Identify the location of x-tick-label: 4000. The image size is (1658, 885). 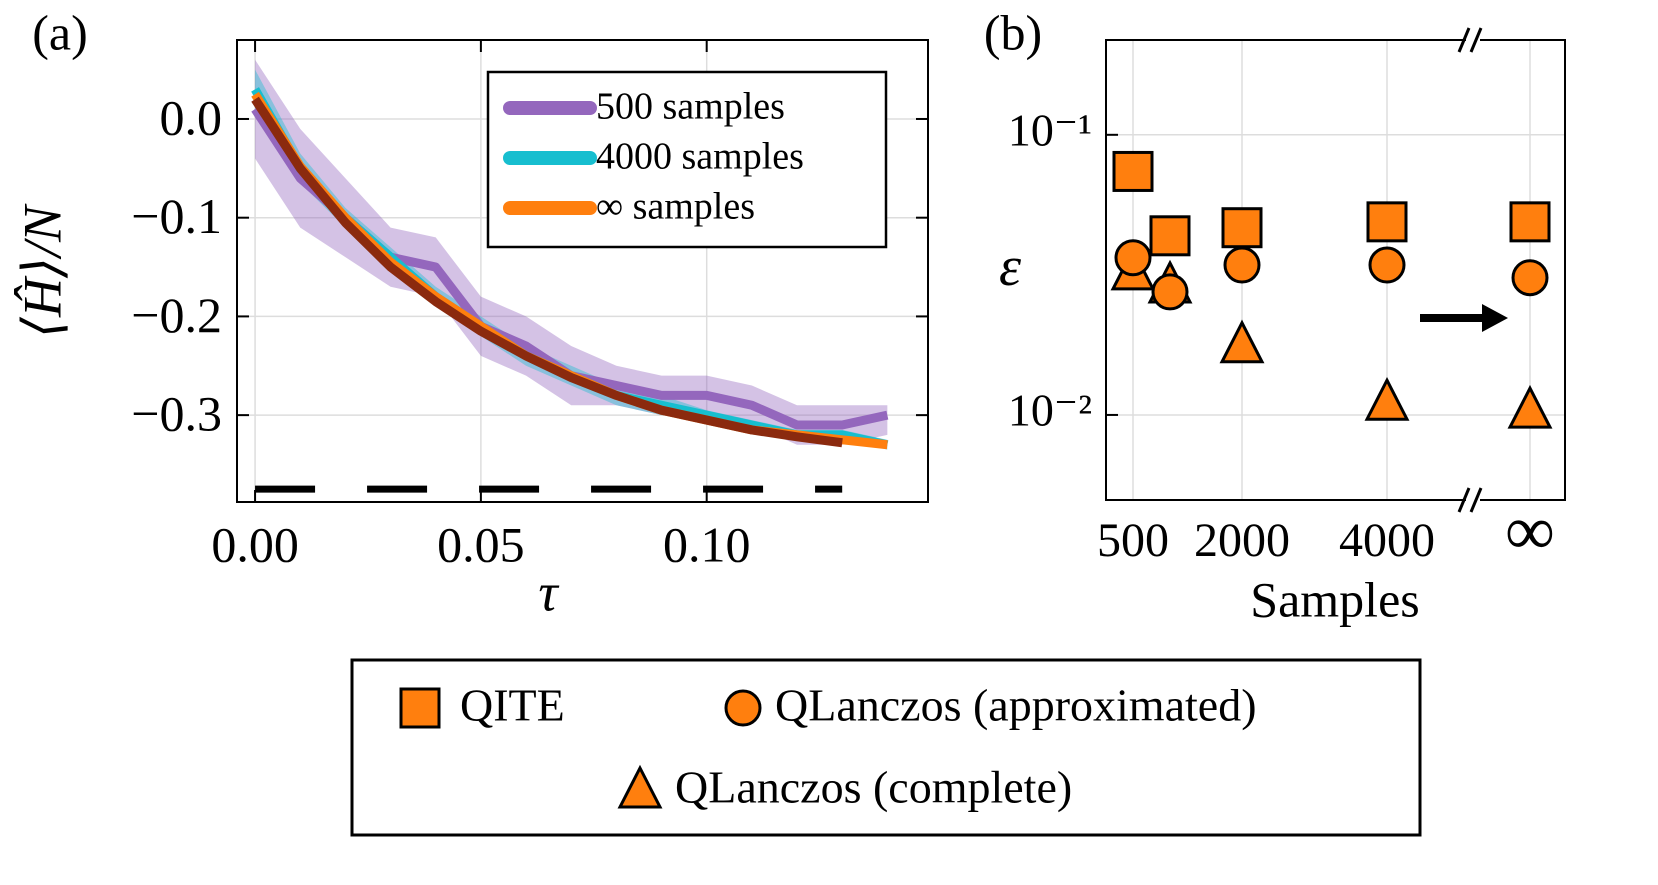
(1387, 540).